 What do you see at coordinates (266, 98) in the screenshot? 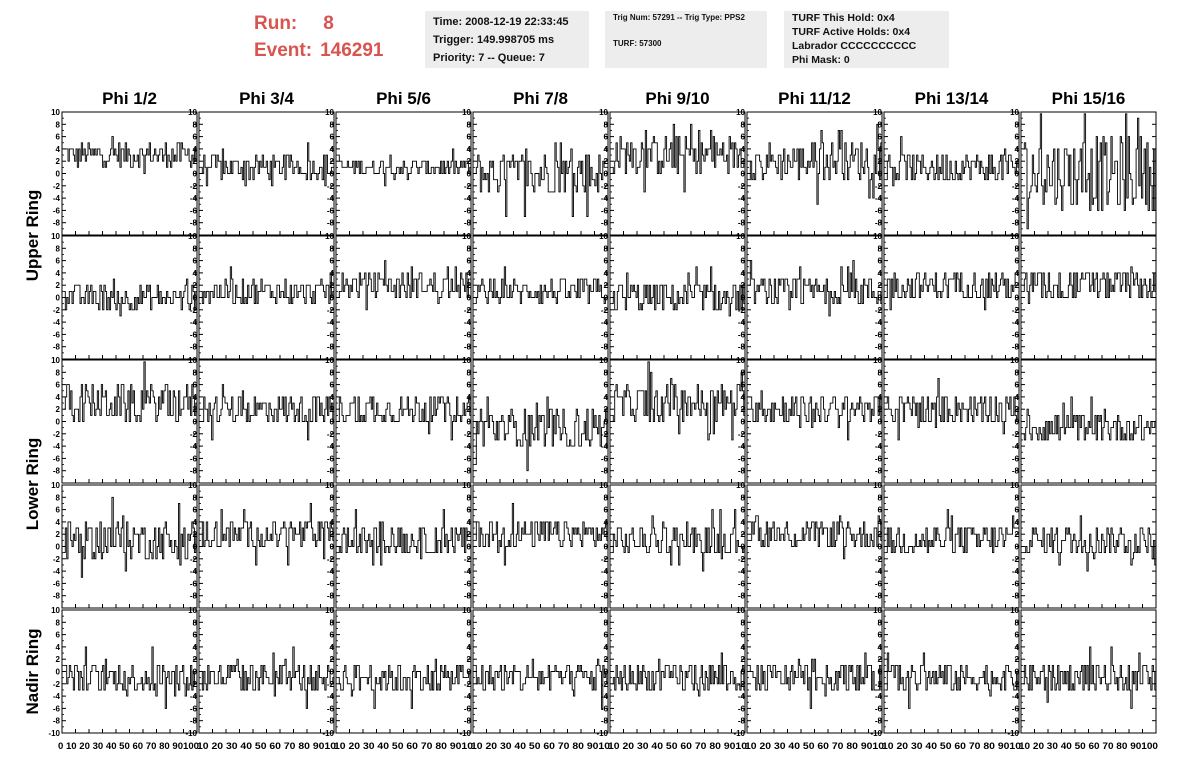
I see `column-title-2: Phi 3/4` at bounding box center [266, 98].